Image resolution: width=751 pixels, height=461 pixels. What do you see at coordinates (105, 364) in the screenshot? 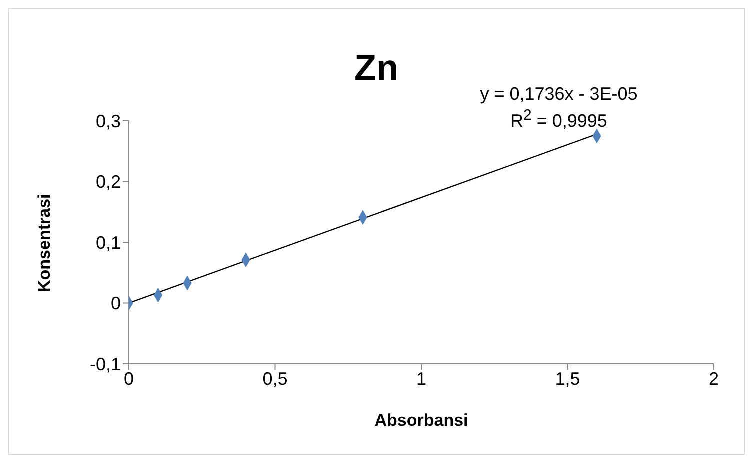
I see `y-tick-label: -0,1` at bounding box center [105, 364].